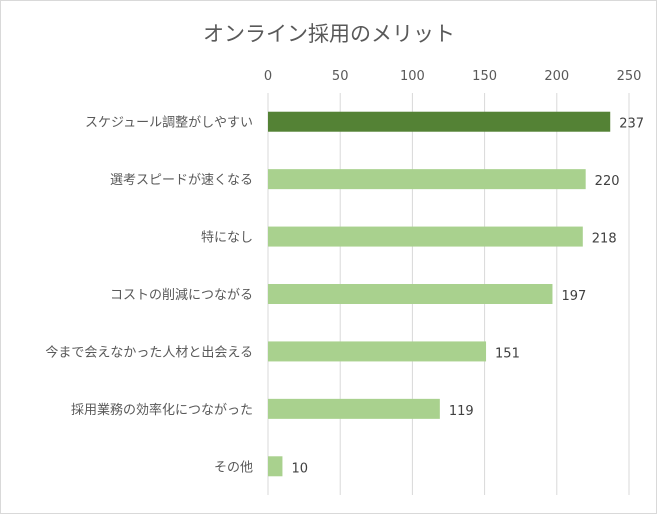  What do you see at coordinates (329, 34) in the screenshot?
I see `chart-title: オンライン採用のメリット` at bounding box center [329, 34].